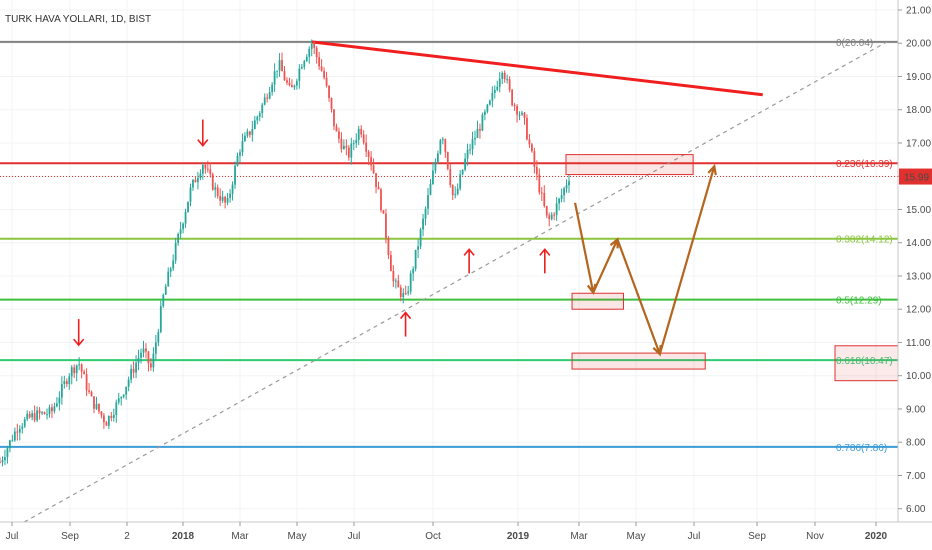 This screenshot has height=550, width=932. I want to click on y-tick-label: 17.00, so click(918, 143).